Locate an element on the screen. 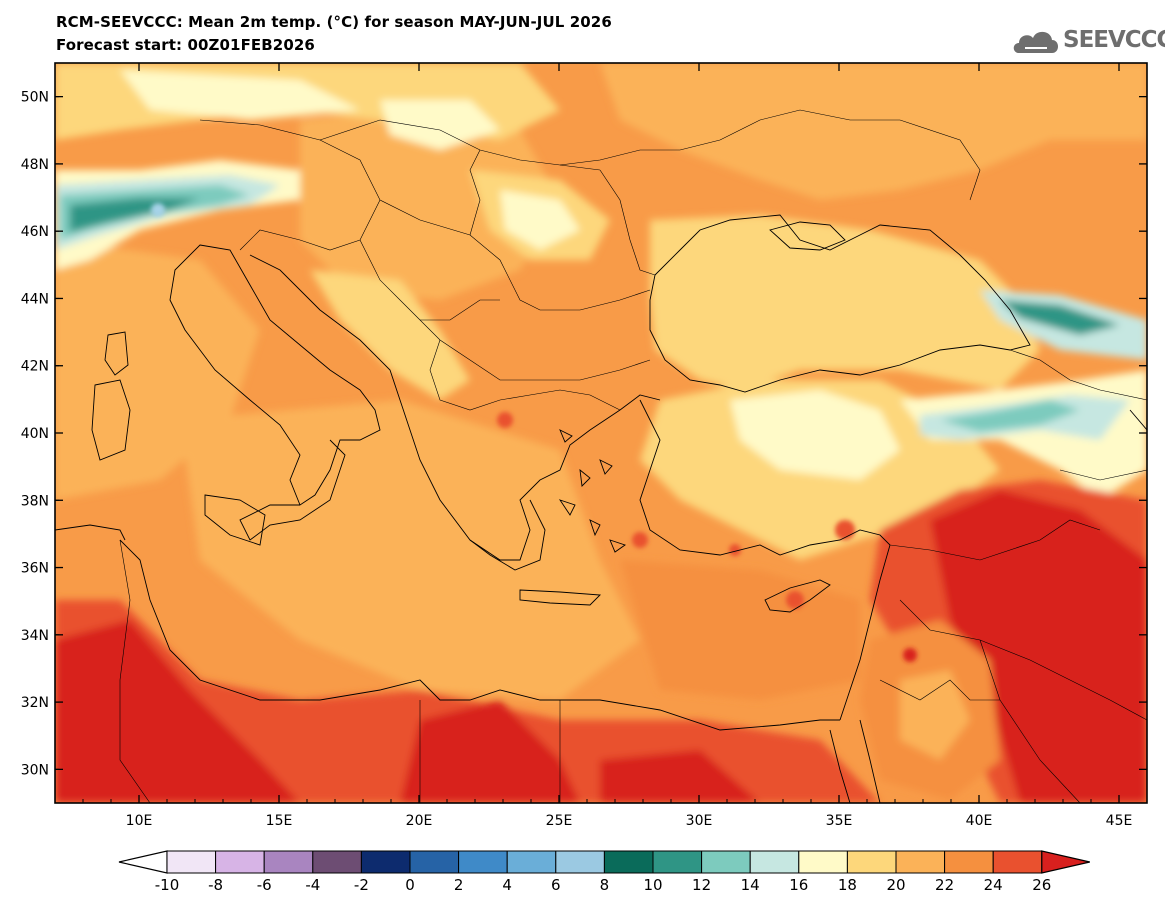 The height and width of the screenshot is (907, 1165). lat-tick-label: 40N is located at coordinates (35, 434).